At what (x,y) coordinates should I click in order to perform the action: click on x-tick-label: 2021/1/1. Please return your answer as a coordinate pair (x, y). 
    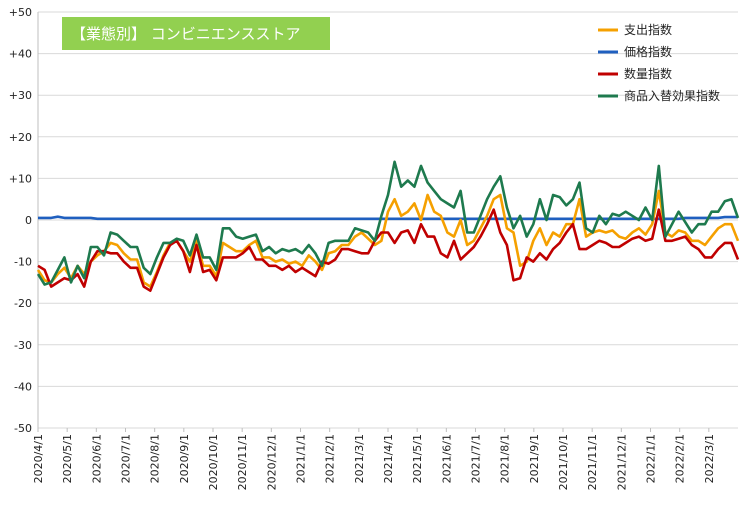
    Looking at the image, I should click on (301, 458).